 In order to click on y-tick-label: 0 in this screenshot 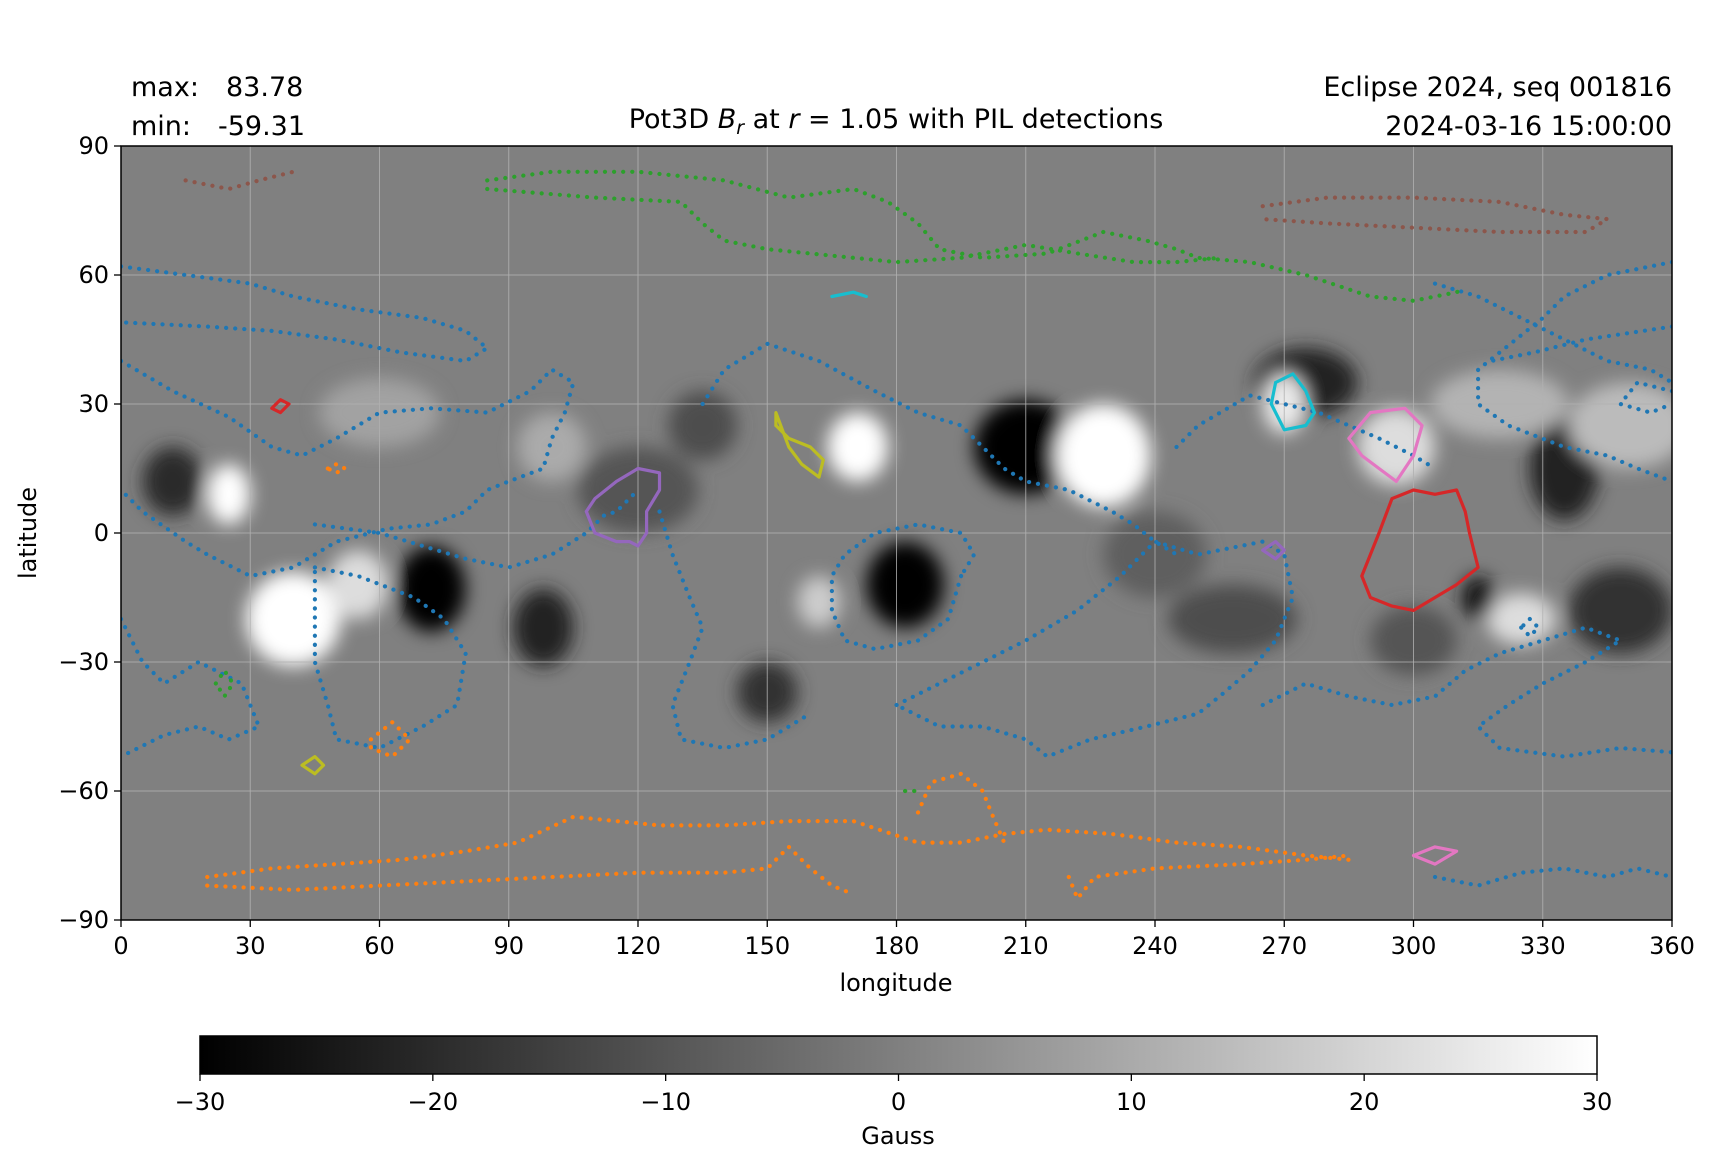, I will do `click(101, 533)`.